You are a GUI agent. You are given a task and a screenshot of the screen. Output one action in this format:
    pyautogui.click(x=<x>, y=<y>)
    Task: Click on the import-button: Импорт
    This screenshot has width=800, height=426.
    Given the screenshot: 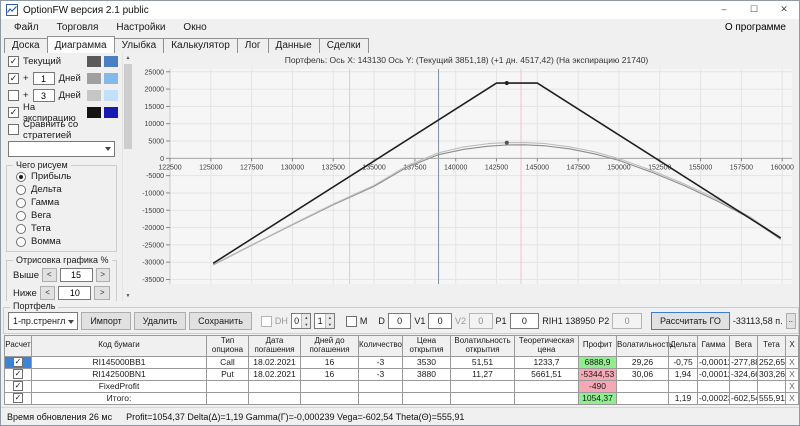 What is the action you would take?
    pyautogui.click(x=106, y=321)
    